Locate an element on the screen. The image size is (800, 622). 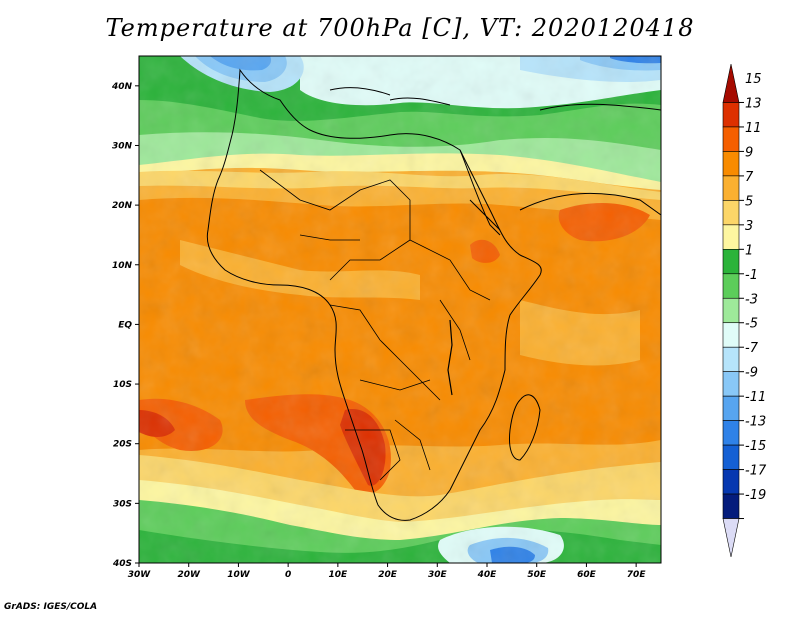
lat-tick-label: 20S is located at coordinates (122, 445).